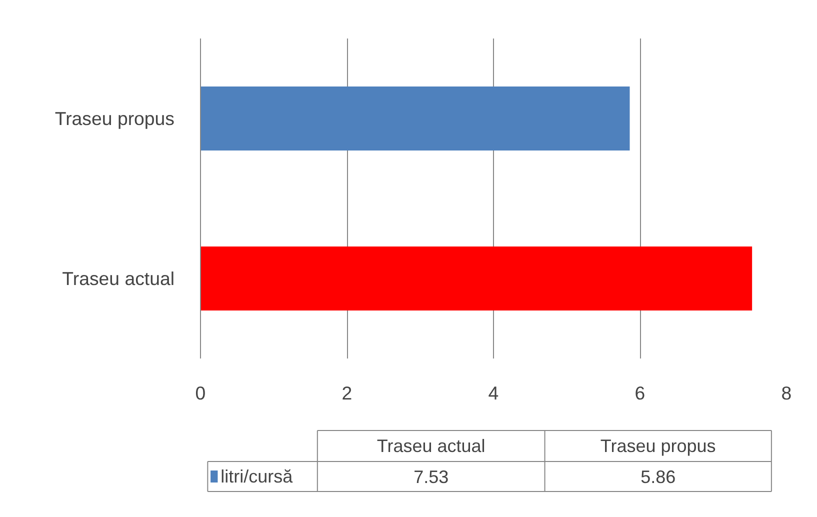 Image resolution: width=817 pixels, height=517 pixels. What do you see at coordinates (493, 393) in the screenshot?
I see `x-tick-label: 4` at bounding box center [493, 393].